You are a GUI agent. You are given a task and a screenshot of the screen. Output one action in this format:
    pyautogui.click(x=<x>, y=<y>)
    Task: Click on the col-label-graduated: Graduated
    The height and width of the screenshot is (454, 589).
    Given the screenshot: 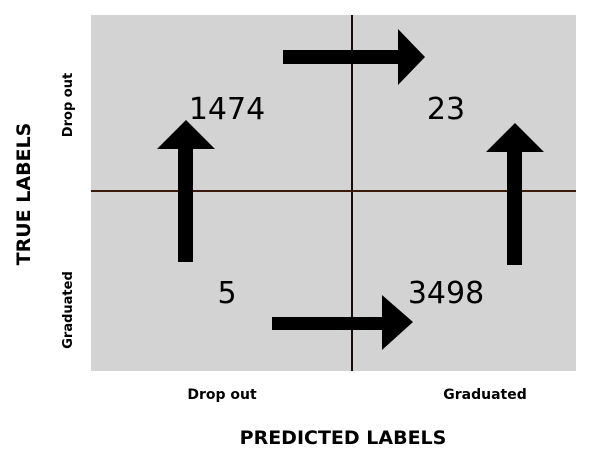 What is the action you would take?
    pyautogui.click(x=485, y=395)
    